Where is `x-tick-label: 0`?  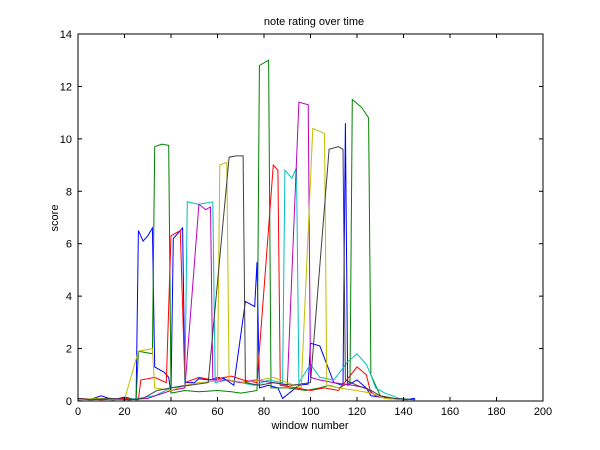
x-tick-label: 0 is located at coordinates (78, 412).